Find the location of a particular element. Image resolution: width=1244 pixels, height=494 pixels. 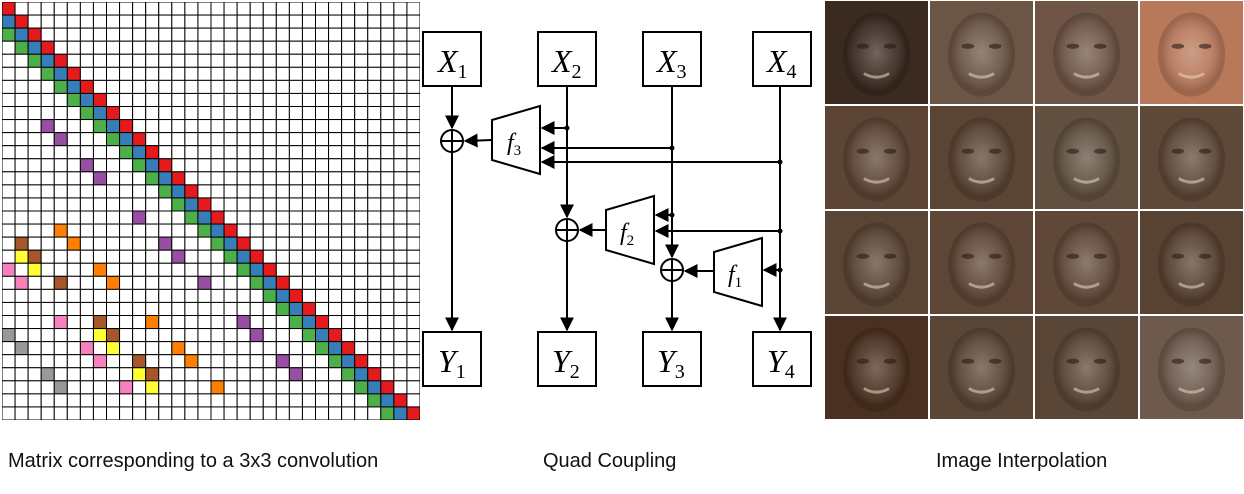

face-image is located at coordinates (876, 262).